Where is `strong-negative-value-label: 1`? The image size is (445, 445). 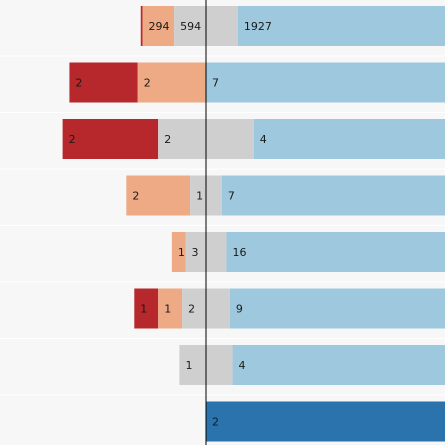 strong-negative-value-label: 1 is located at coordinates (143, 309).